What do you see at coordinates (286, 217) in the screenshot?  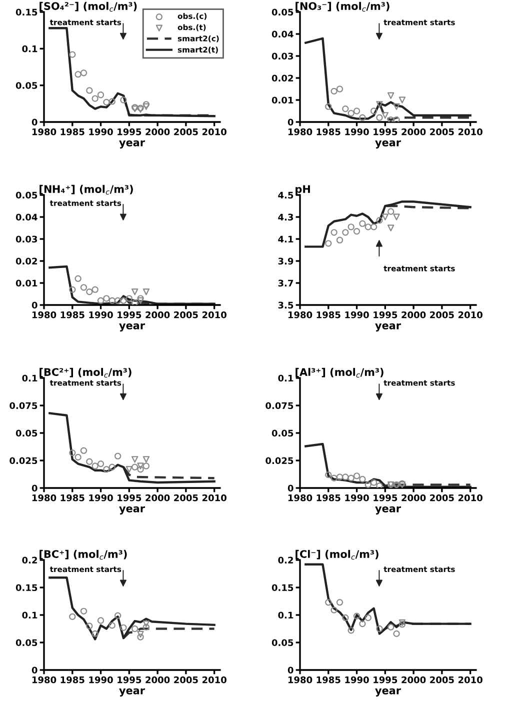 I see `y-tick-label: 4.3` at bounding box center [286, 217].